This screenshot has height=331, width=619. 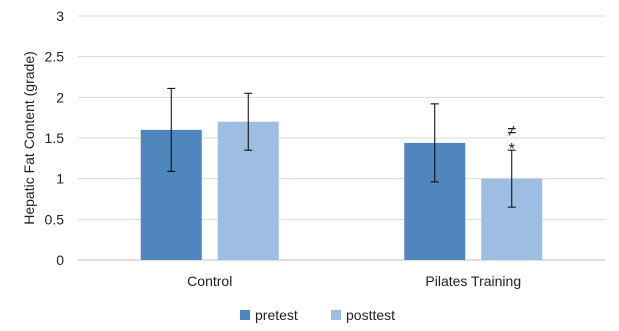 What do you see at coordinates (317, 315) in the screenshot?
I see `legend: pretest posttest` at bounding box center [317, 315].